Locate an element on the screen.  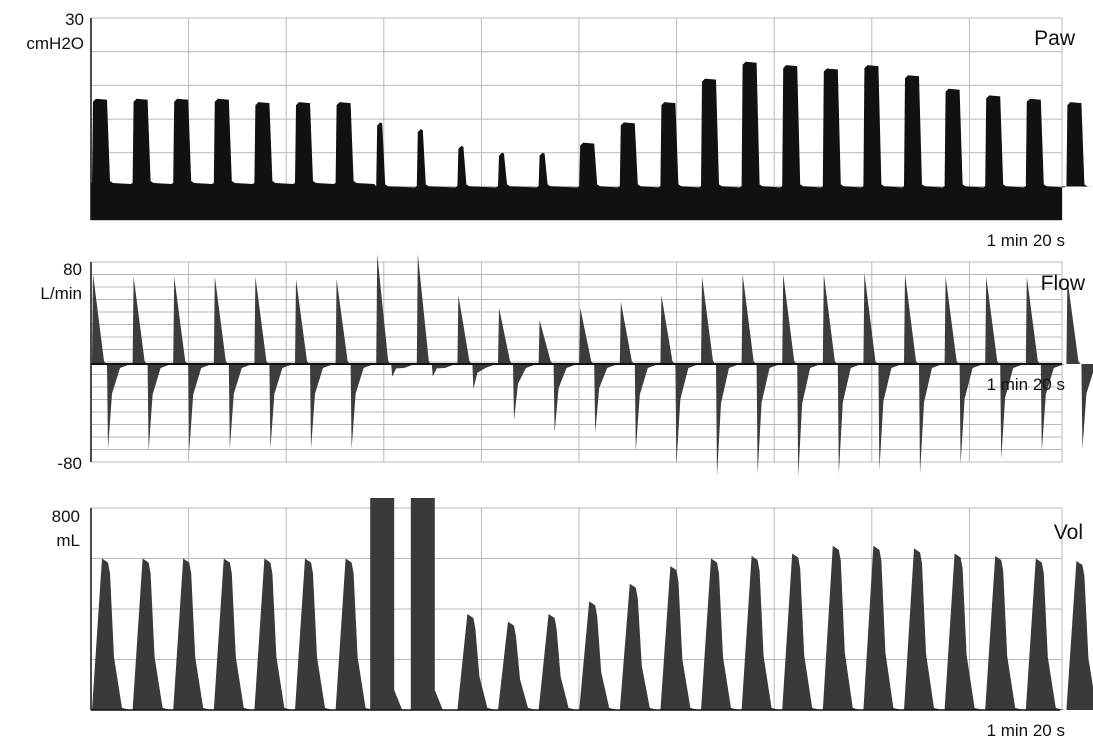
paw-y-tick-max: 30 is located at coordinates (74, 19).